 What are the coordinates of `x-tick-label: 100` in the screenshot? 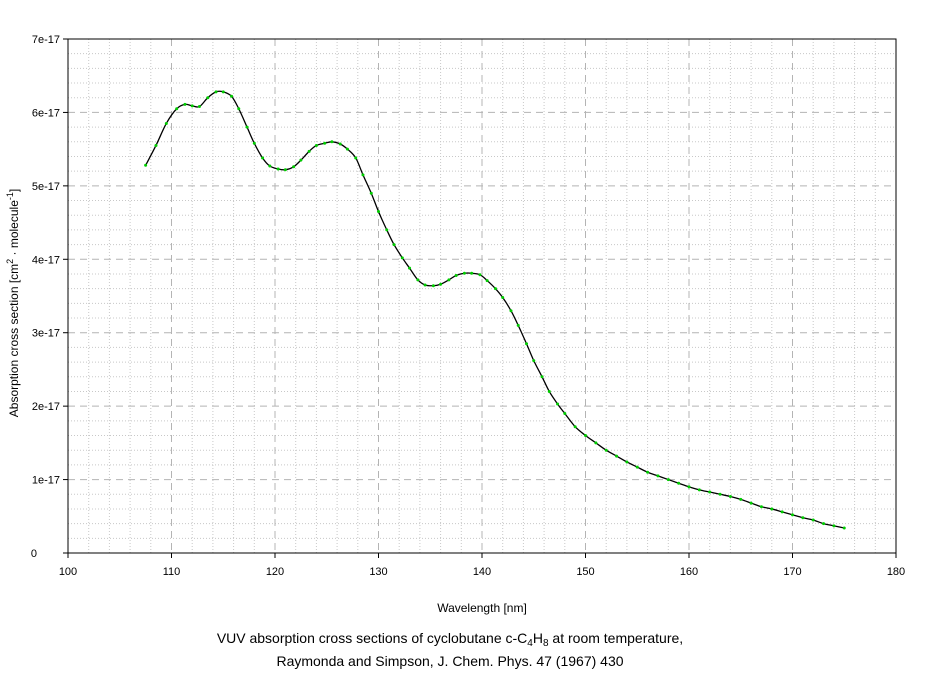 It's located at (68, 572).